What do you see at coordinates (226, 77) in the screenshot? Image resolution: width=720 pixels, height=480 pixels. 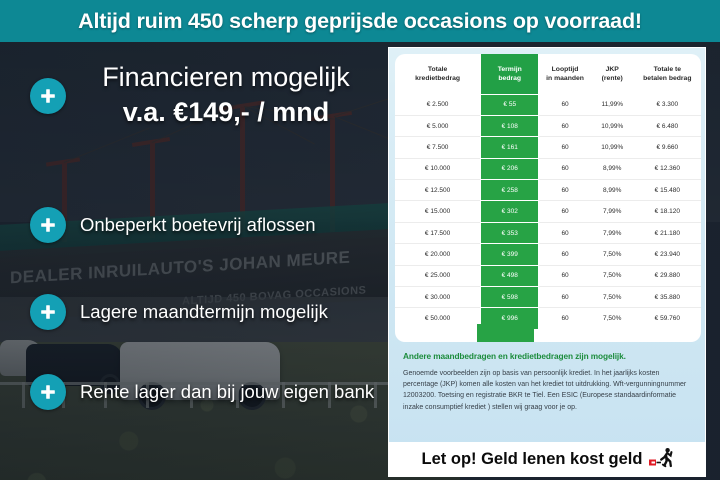 I see `headline-line-1: Financieren mogelijk` at bounding box center [226, 77].